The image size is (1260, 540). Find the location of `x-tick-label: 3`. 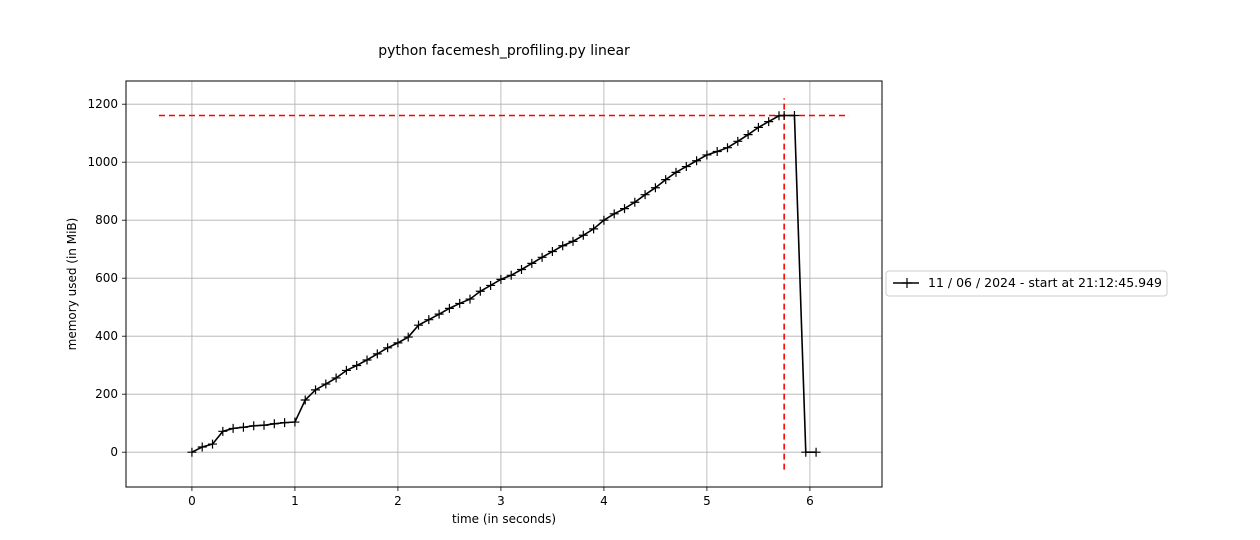

x-tick-label: 3 is located at coordinates (501, 501).